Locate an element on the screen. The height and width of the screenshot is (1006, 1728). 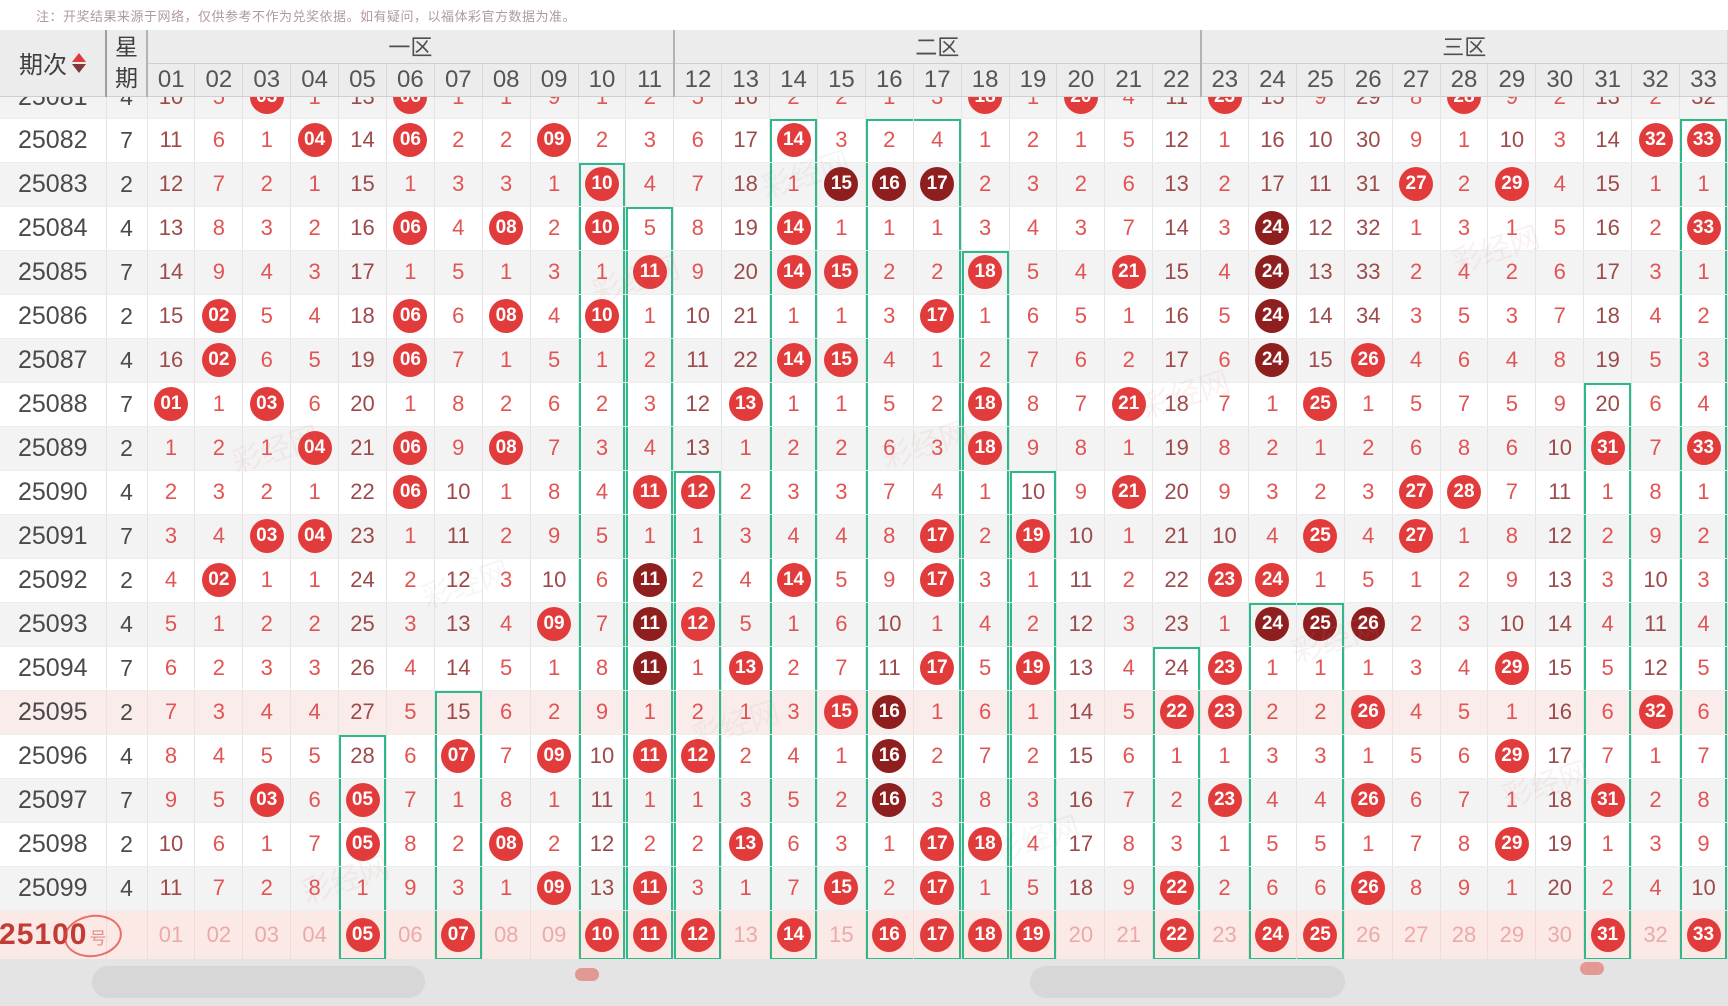
miss-count-cell: 15 is located at coordinates (1272, 107).